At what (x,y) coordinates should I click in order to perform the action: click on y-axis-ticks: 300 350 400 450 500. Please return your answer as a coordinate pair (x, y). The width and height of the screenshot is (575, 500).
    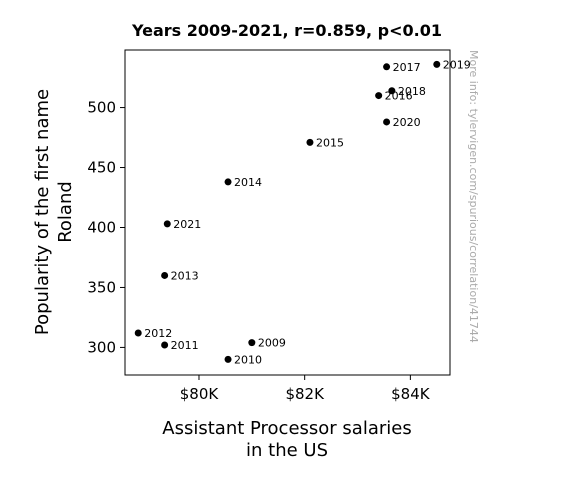
    Looking at the image, I should click on (106, 227).